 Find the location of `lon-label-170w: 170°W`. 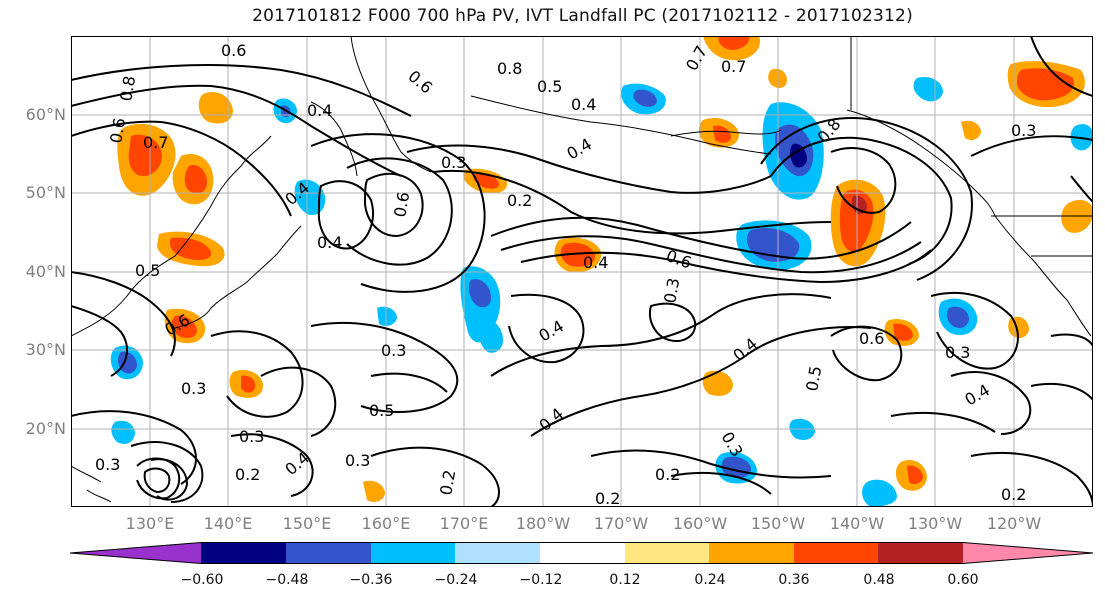

lon-label-170w: 170°W is located at coordinates (621, 523).